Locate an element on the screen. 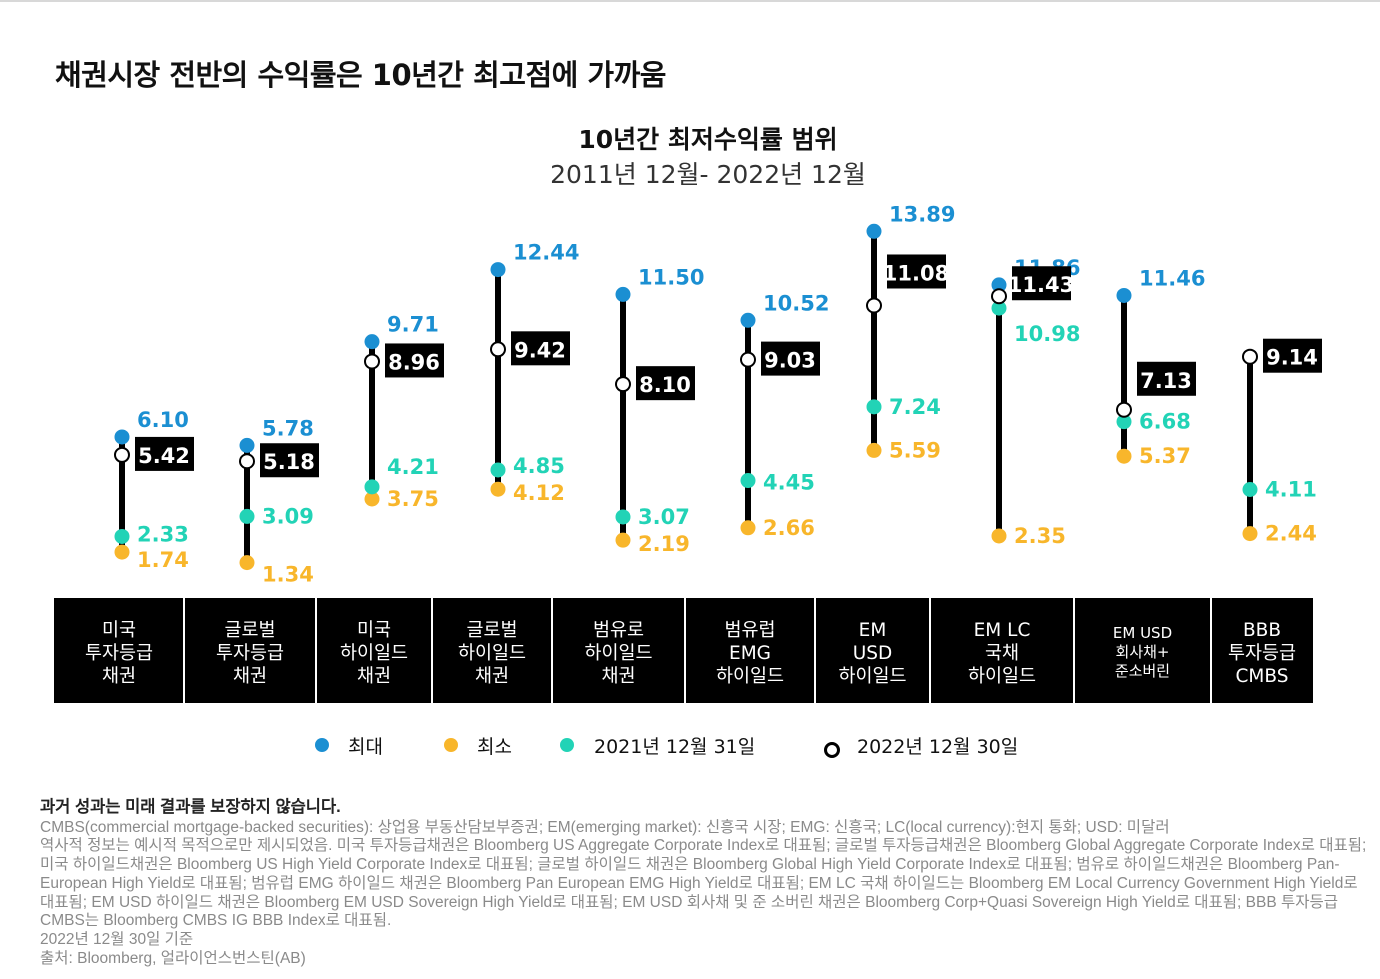 This screenshot has width=1380, height=979. min-label: 2.44 is located at coordinates (1291, 534).